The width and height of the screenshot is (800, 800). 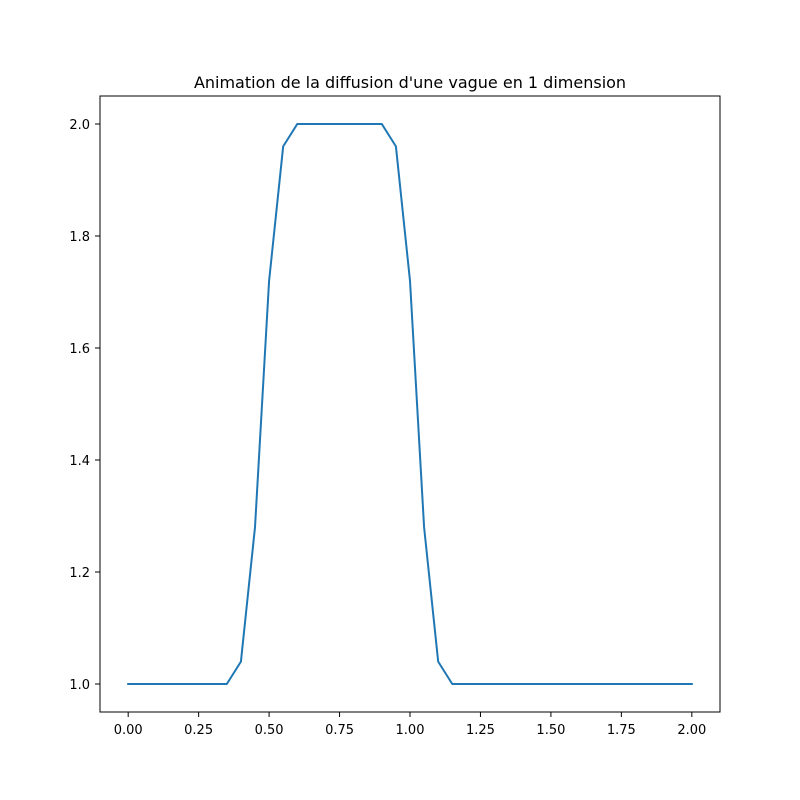 What do you see at coordinates (79, 349) in the screenshot?
I see `y-tick-label: 1.6` at bounding box center [79, 349].